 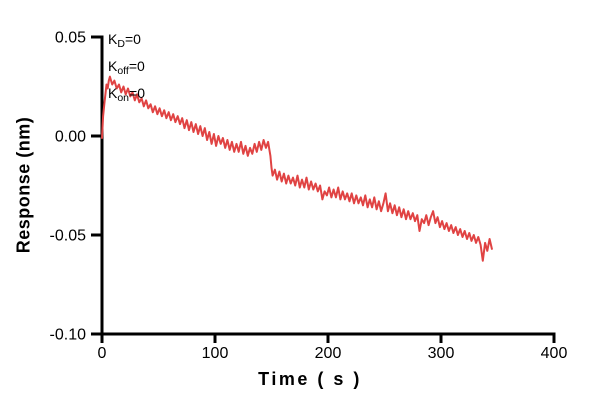 I want to click on annotation-kon: Kon=0, so click(x=126, y=95).